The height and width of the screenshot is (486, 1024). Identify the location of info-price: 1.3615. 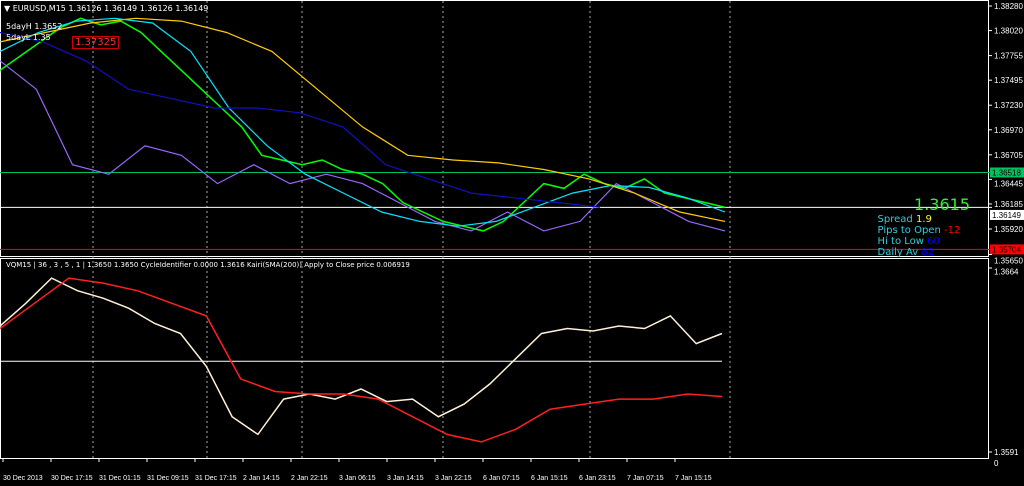
(942, 204).